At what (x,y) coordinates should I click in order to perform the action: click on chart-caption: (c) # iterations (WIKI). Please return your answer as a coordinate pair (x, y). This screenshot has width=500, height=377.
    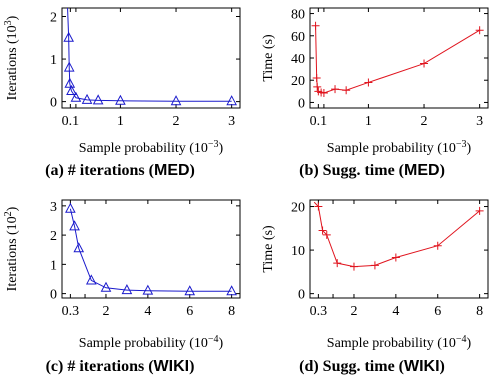
    Looking at the image, I should click on (120, 366).